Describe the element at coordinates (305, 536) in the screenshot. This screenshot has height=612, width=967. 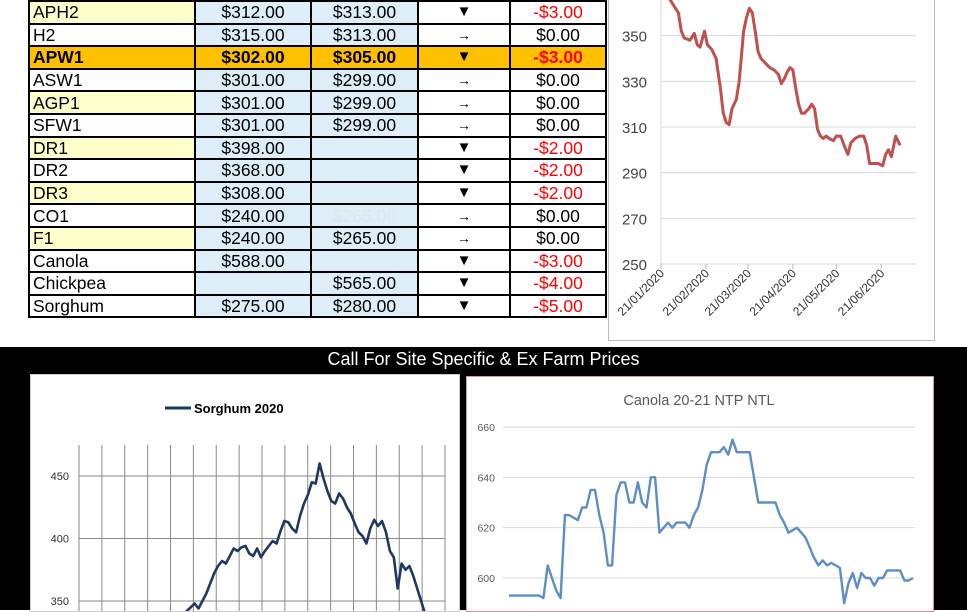
I see `sorghum-series-line` at that location.